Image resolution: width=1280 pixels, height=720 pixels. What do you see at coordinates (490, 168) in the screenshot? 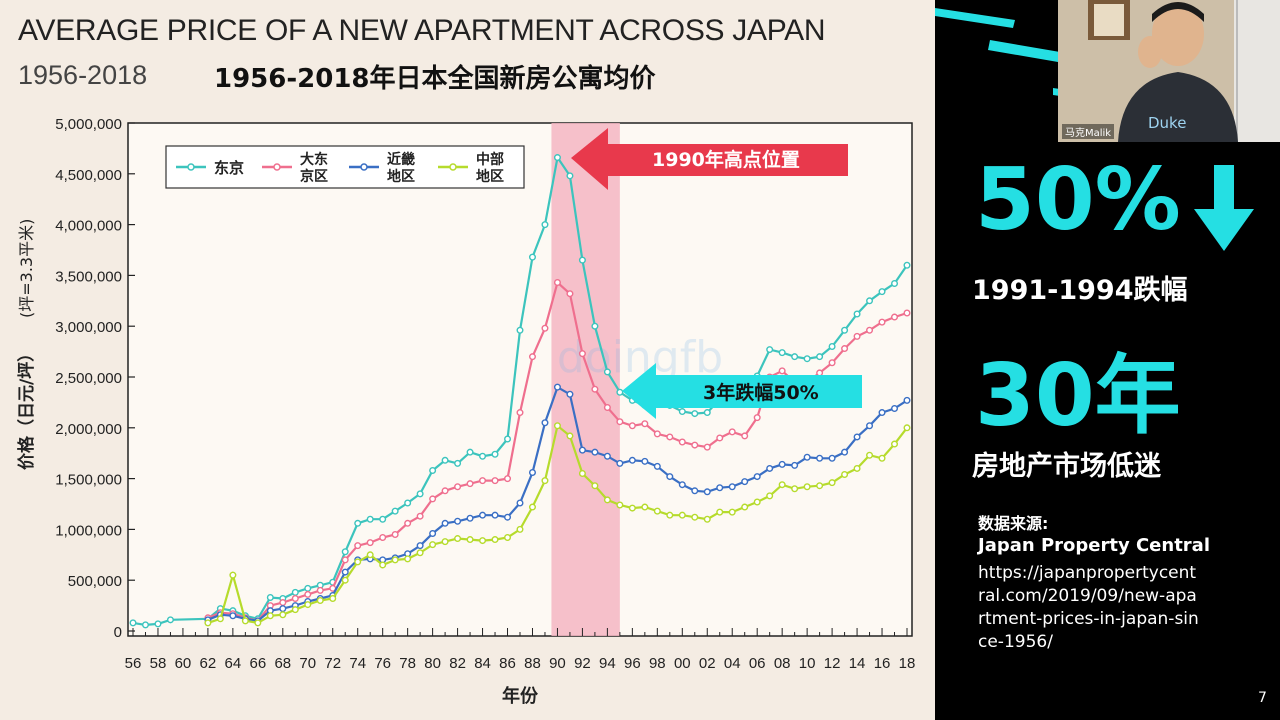
I see `legend-label: 中部地区` at bounding box center [490, 168].